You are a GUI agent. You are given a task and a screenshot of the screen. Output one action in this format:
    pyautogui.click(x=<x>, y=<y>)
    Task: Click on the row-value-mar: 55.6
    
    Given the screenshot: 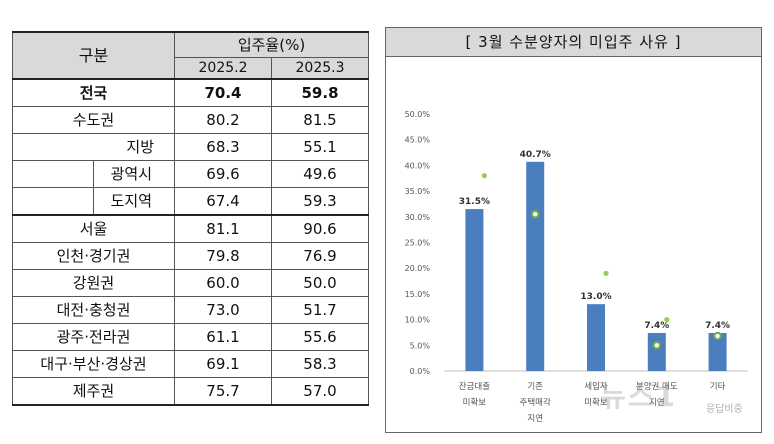 What is the action you would take?
    pyautogui.click(x=320, y=337)
    